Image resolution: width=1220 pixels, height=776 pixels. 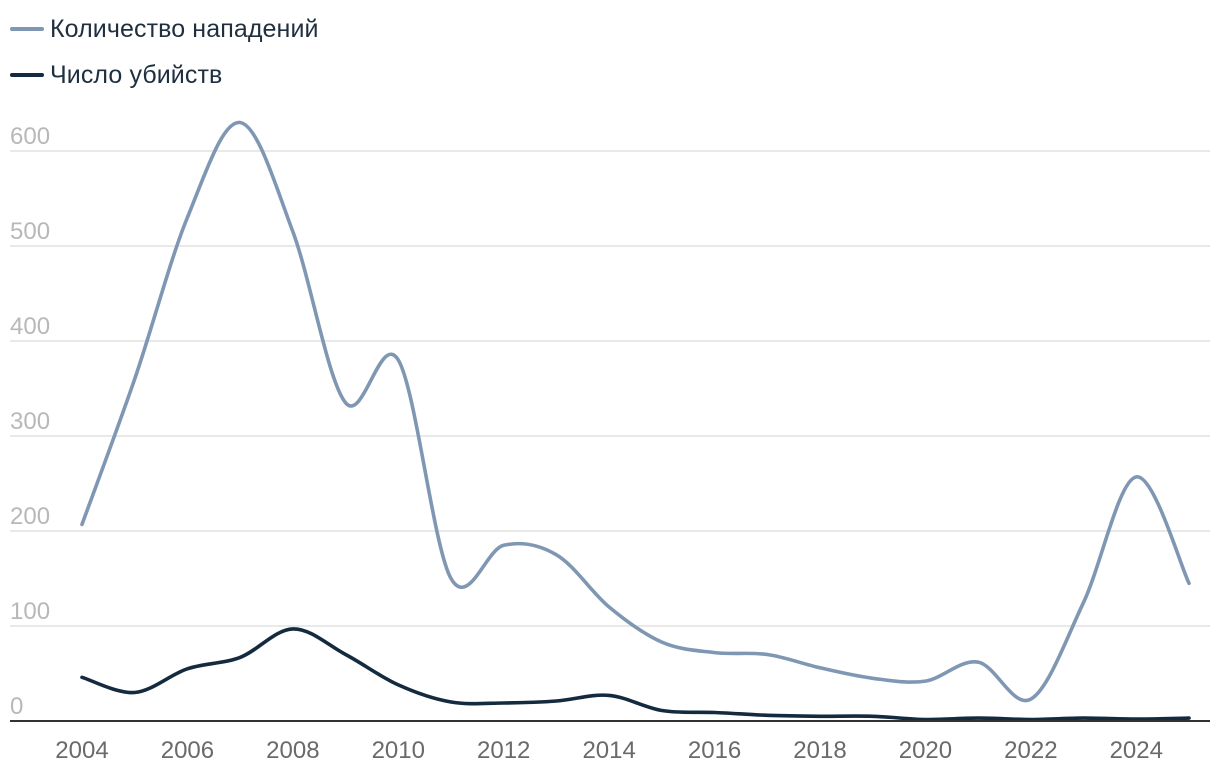 What do you see at coordinates (925, 750) in the screenshot?
I see `x-tick-label: 2020` at bounding box center [925, 750].